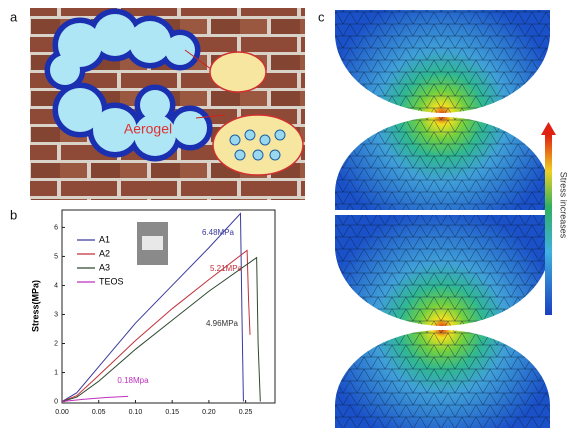 This screenshot has width=571, height=430. What do you see at coordinates (148, 129) in the screenshot?
I see `aerogel-label: Aerogel` at bounding box center [148, 129].